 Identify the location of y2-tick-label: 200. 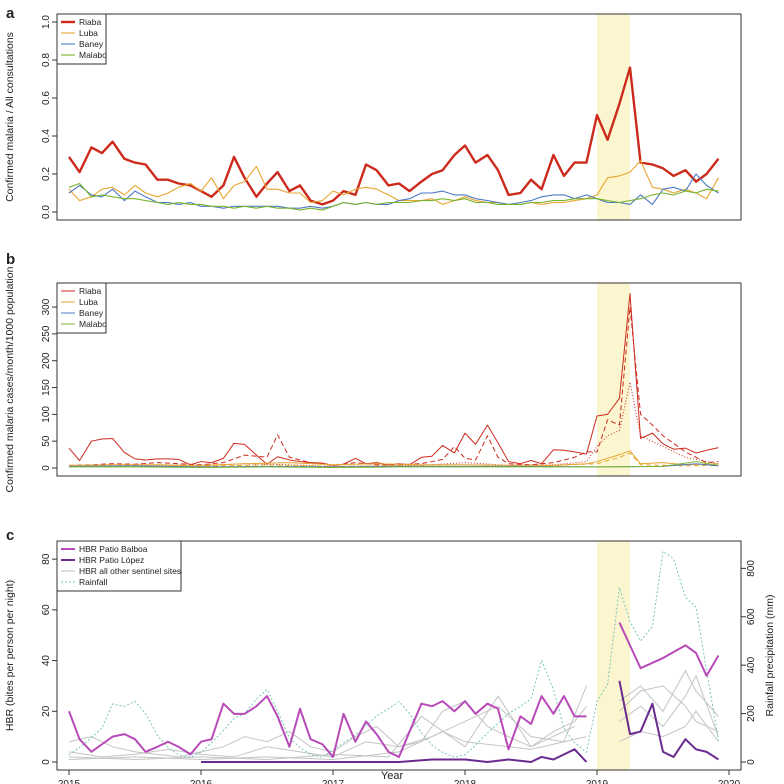
(751, 713).